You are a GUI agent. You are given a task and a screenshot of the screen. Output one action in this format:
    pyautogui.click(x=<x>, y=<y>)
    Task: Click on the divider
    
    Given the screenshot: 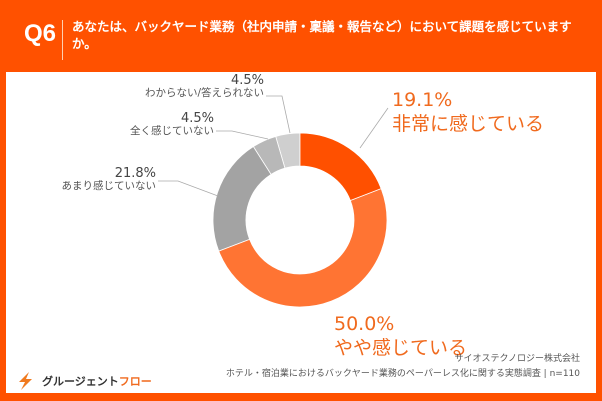 What is the action you would take?
    pyautogui.click(x=62, y=40)
    